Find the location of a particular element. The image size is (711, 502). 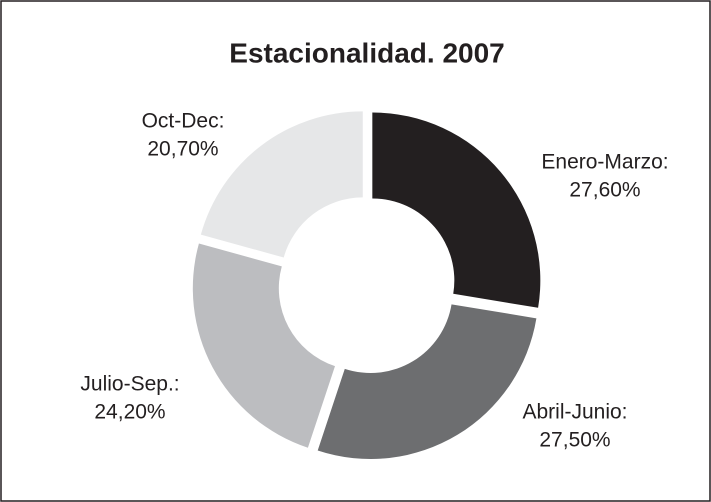

slice-label: Enero-Marzo: is located at coordinates (604, 162).